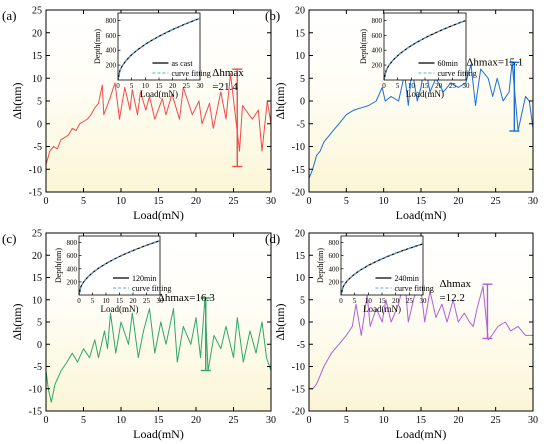  Describe the element at coordinates (466, 309) in the screenshot. I see `delta-h-max-annotation: Δhmax =12.2` at that location.